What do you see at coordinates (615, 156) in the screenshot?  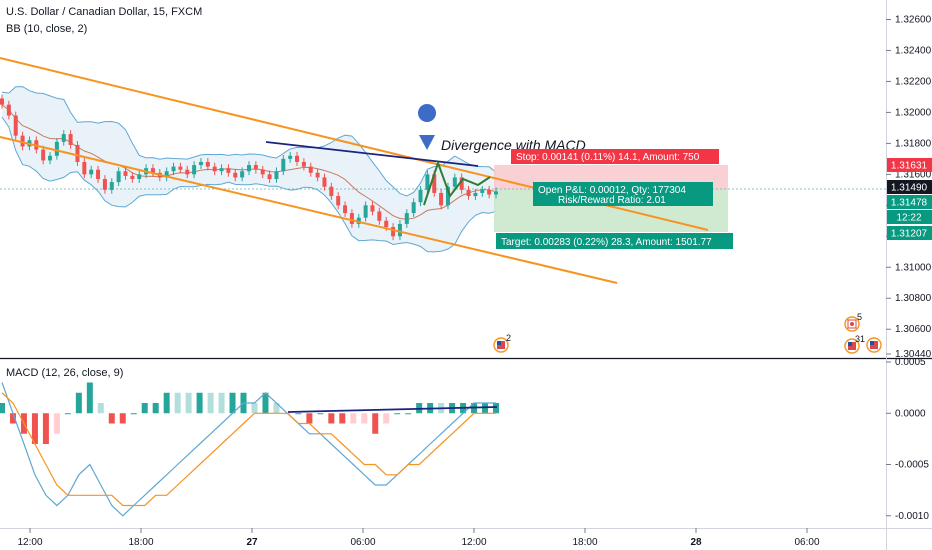 I see `stop-label-box` at bounding box center [615, 156].